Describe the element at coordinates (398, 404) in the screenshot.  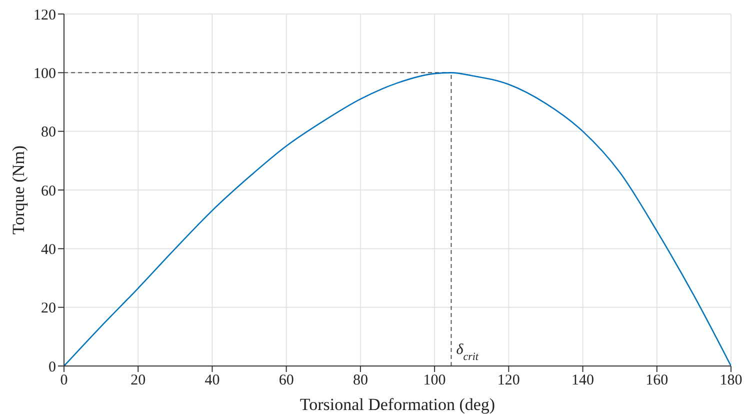
I see `x-axis-title: Torsional Deformation (deg)` at that location.